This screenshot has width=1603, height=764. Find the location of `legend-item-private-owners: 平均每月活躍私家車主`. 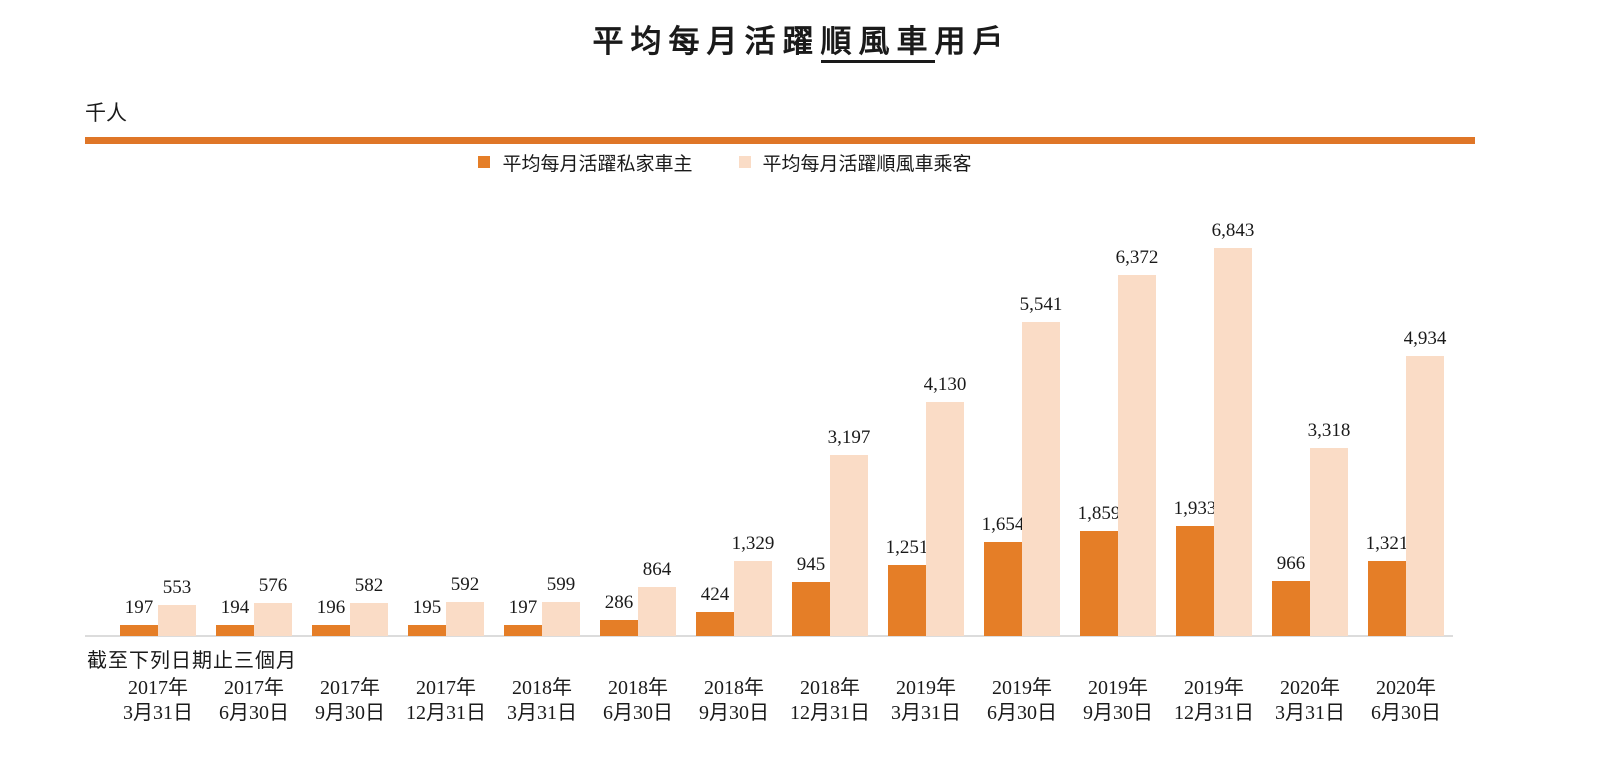

legend-item-private-owners: 平均每月活躍私家車主 is located at coordinates (585, 162).